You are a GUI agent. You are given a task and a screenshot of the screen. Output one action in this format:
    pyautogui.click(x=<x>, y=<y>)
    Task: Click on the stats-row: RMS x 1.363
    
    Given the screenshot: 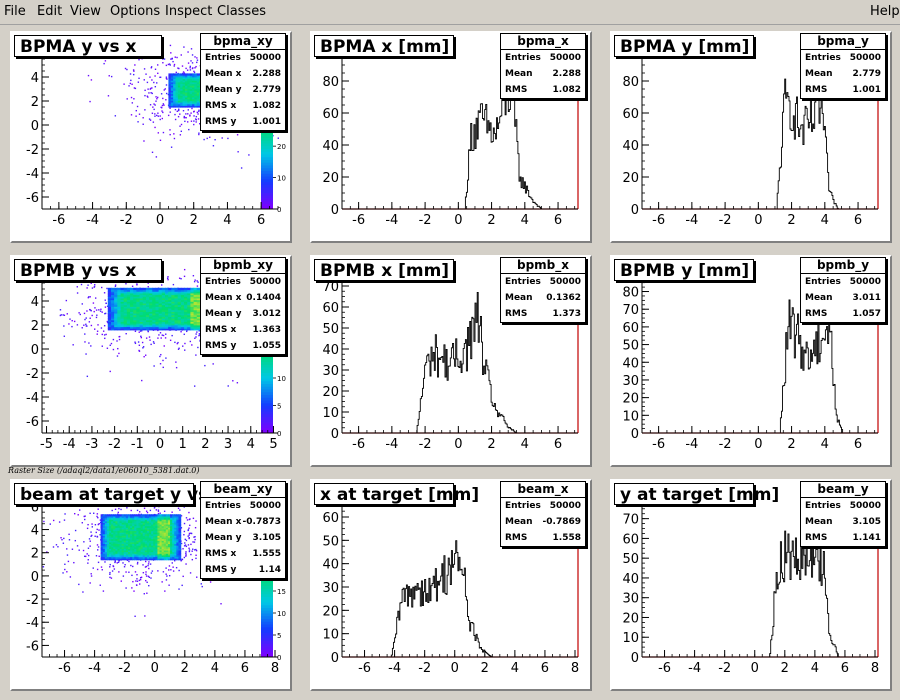 What is the action you would take?
    pyautogui.click(x=243, y=330)
    